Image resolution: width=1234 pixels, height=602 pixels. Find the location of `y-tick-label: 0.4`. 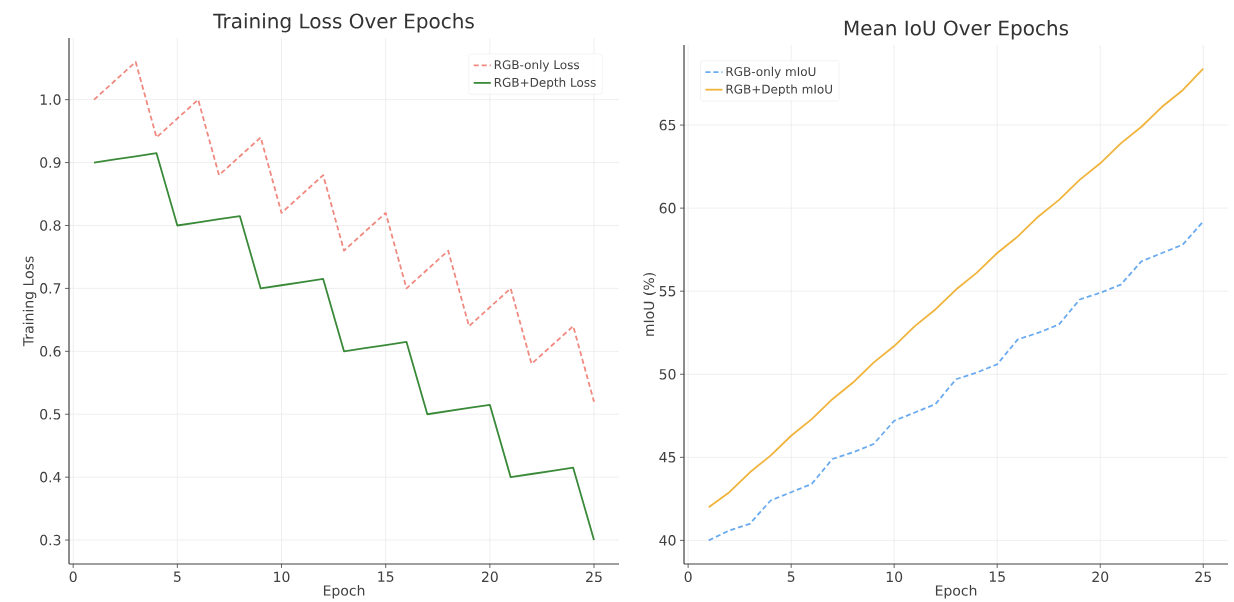

y-tick-label: 0.4 is located at coordinates (50, 477).